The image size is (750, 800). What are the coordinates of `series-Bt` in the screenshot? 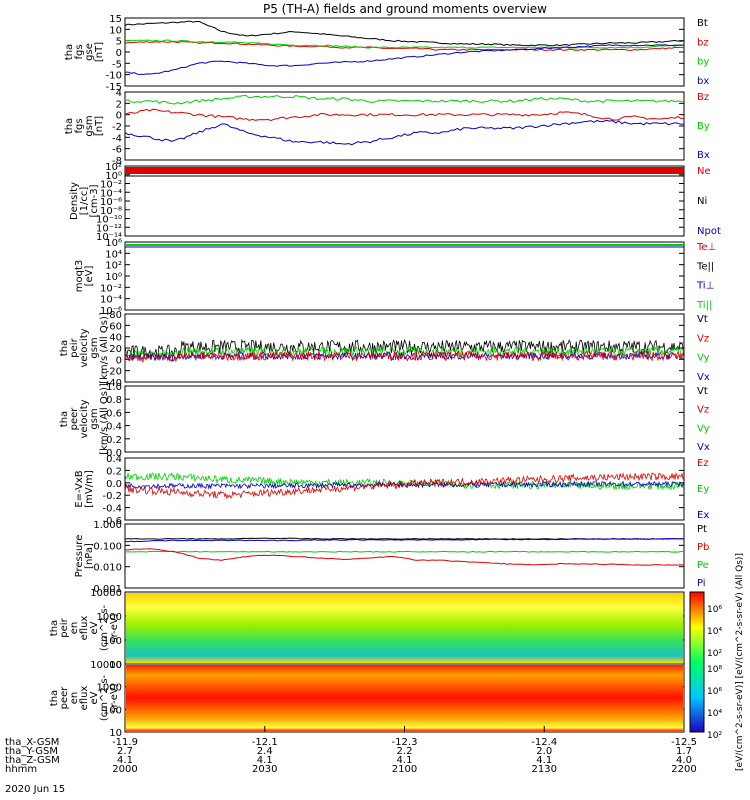 It's located at (404, 33).